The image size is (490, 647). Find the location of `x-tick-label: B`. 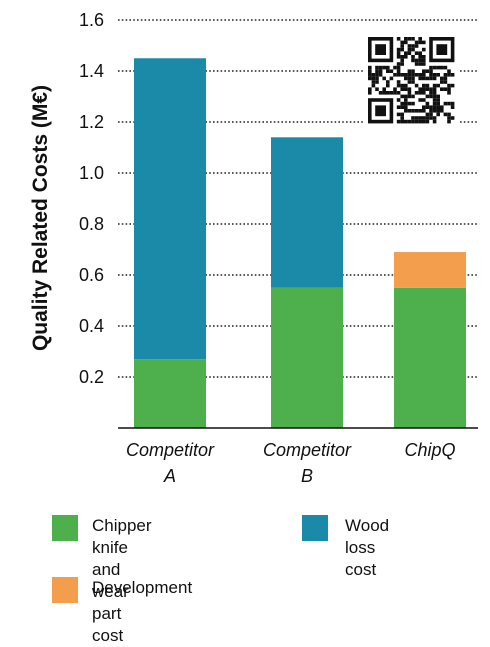

x-tick-label: B is located at coordinates (307, 476).